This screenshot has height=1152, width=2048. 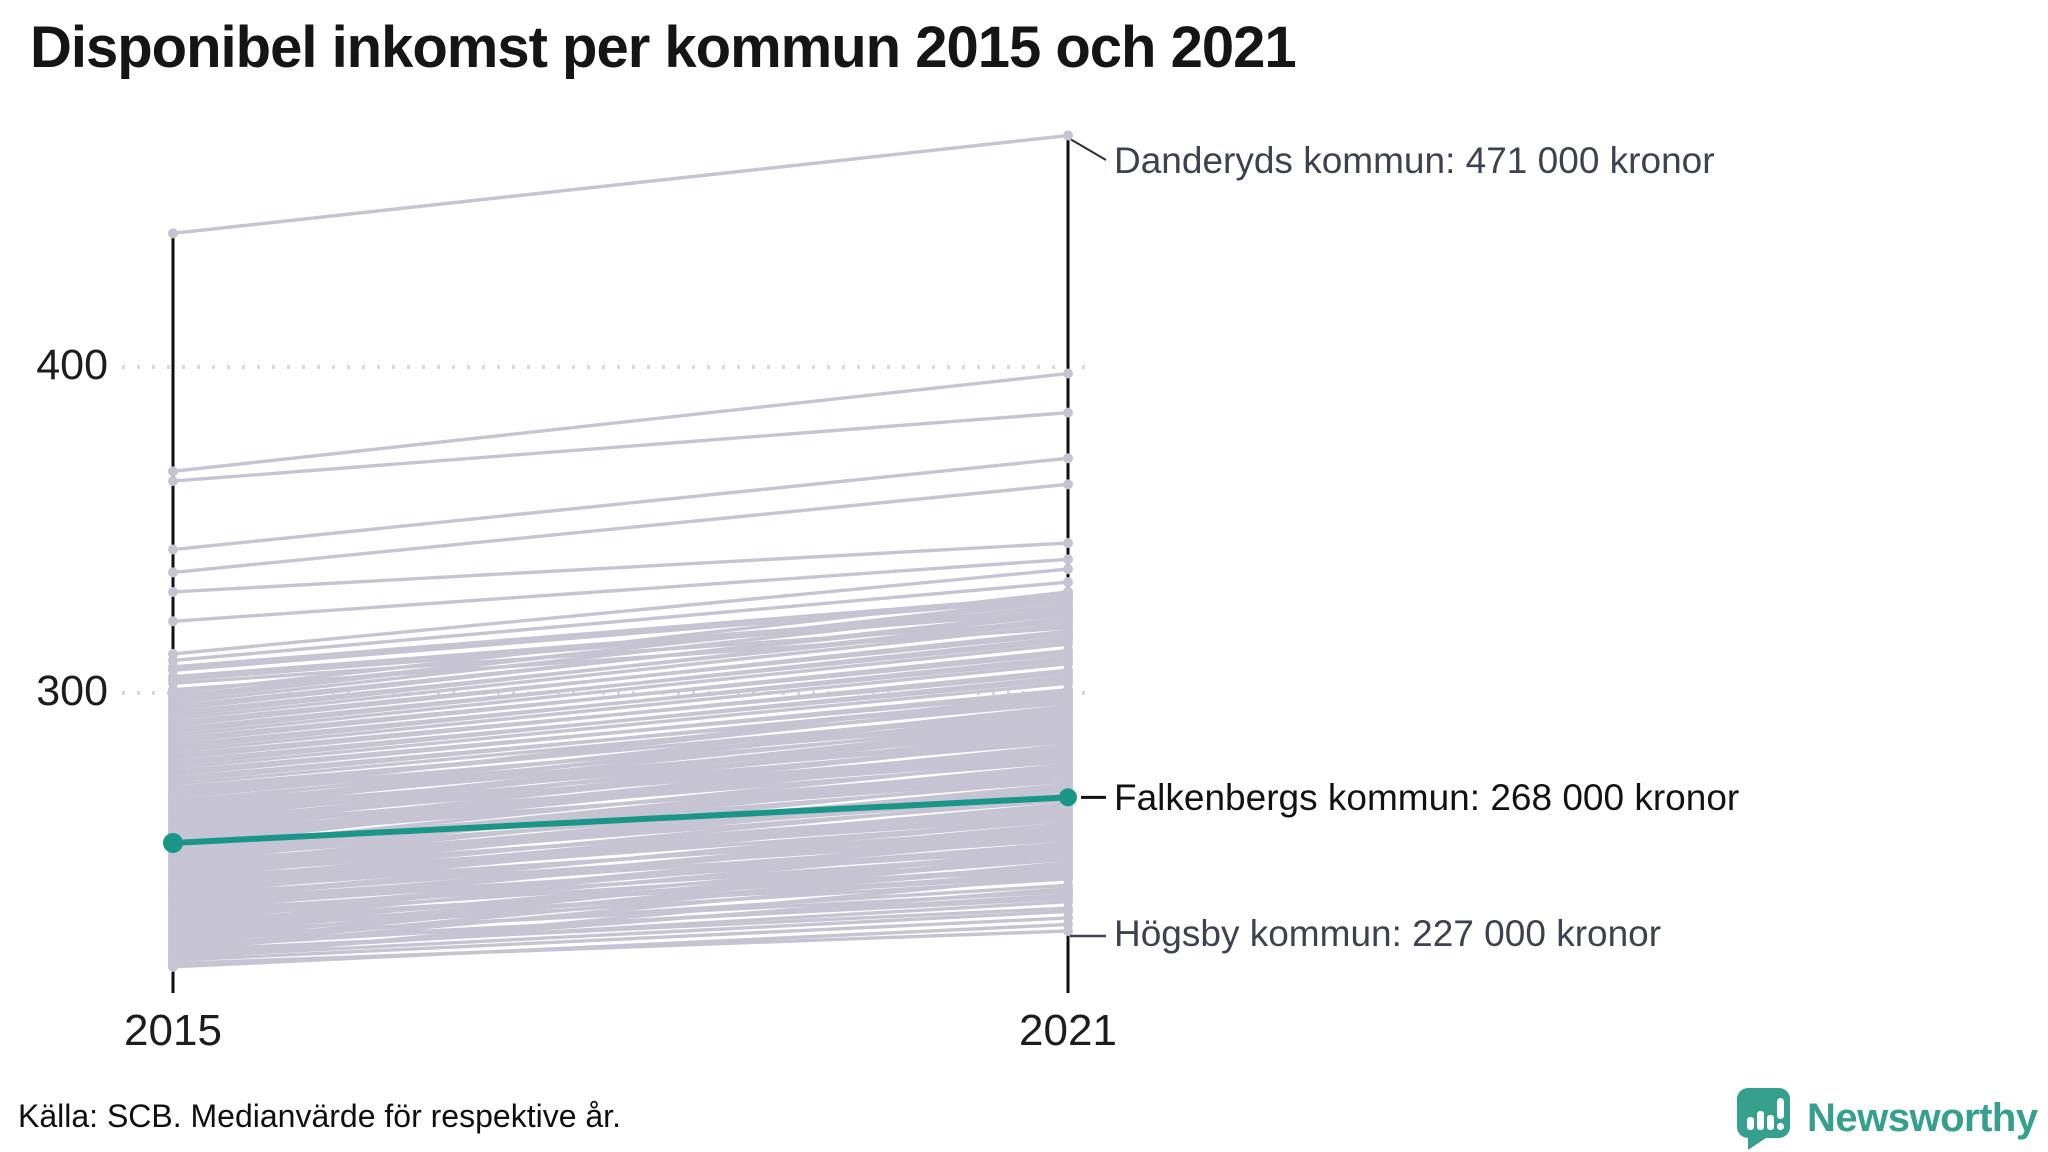 I want to click on annotation-falkenberg-highlight: Falkenbergs kommun: 268 000 kronor, so click(x=1427, y=797).